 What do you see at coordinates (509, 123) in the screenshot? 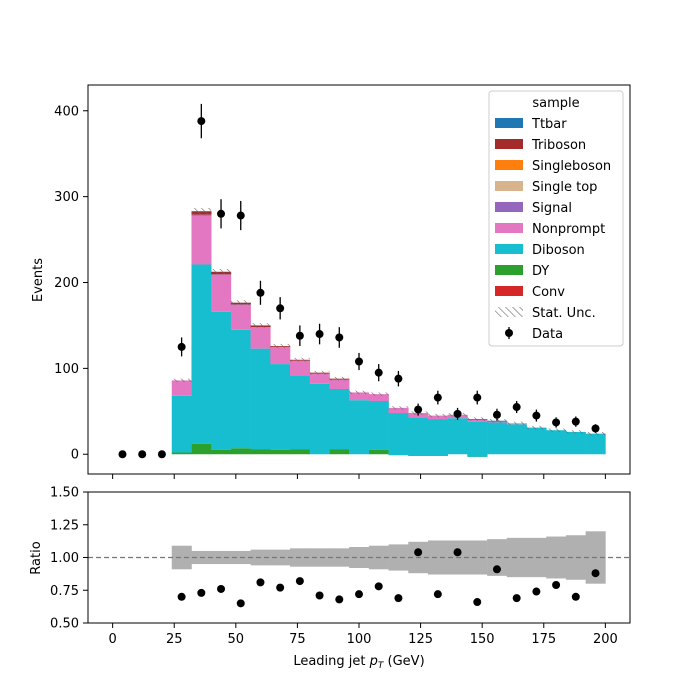
I see `legend-swatch-ttbar` at bounding box center [509, 123].